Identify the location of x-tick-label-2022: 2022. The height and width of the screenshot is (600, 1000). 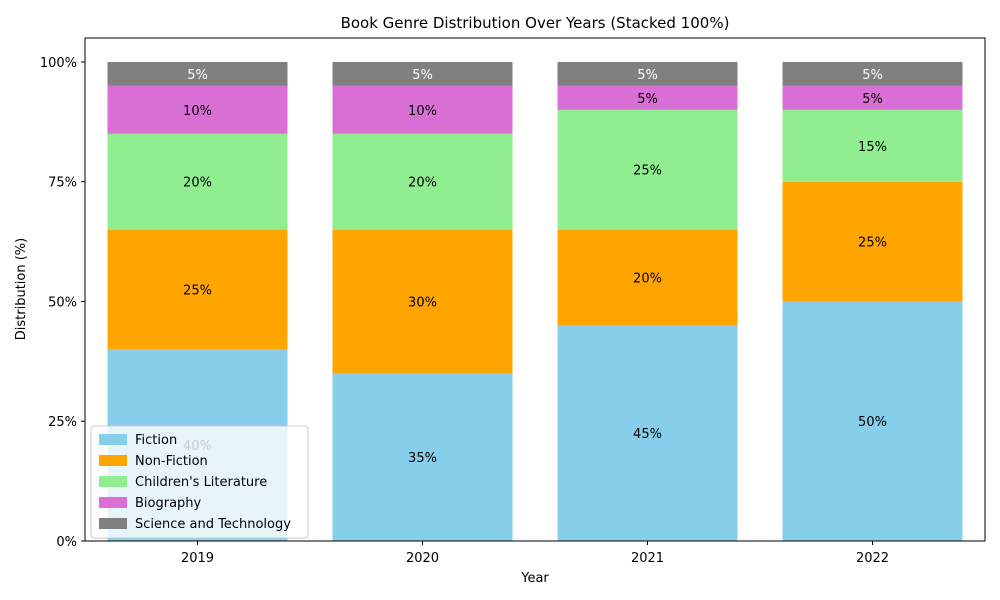
(872, 558).